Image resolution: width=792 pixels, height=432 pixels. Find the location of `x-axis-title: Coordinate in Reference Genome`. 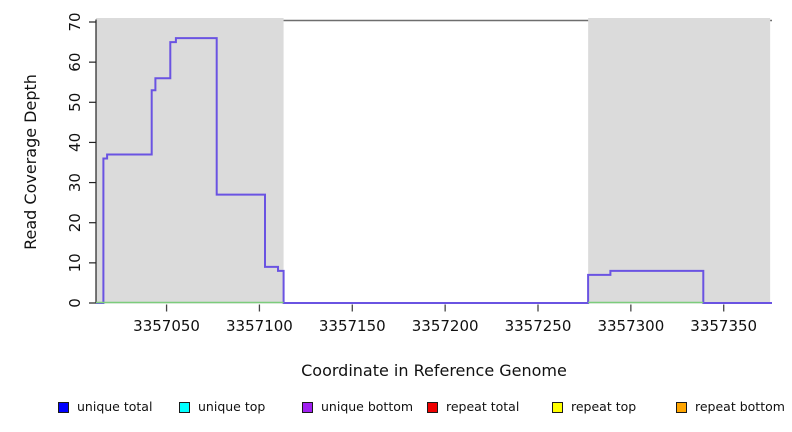

x-axis-title: Coordinate in Reference Genome is located at coordinates (434, 370).